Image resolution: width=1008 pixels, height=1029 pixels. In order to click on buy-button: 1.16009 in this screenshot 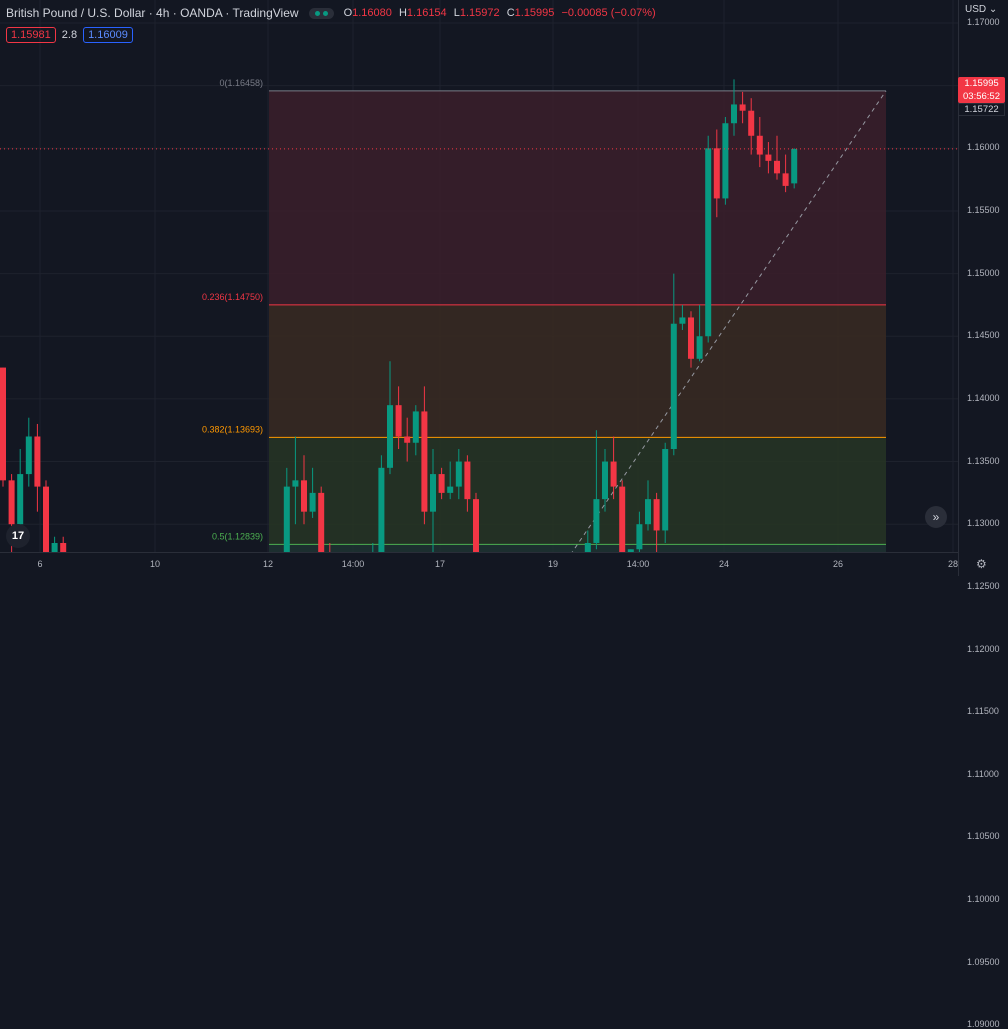, I will do `click(108, 35)`.